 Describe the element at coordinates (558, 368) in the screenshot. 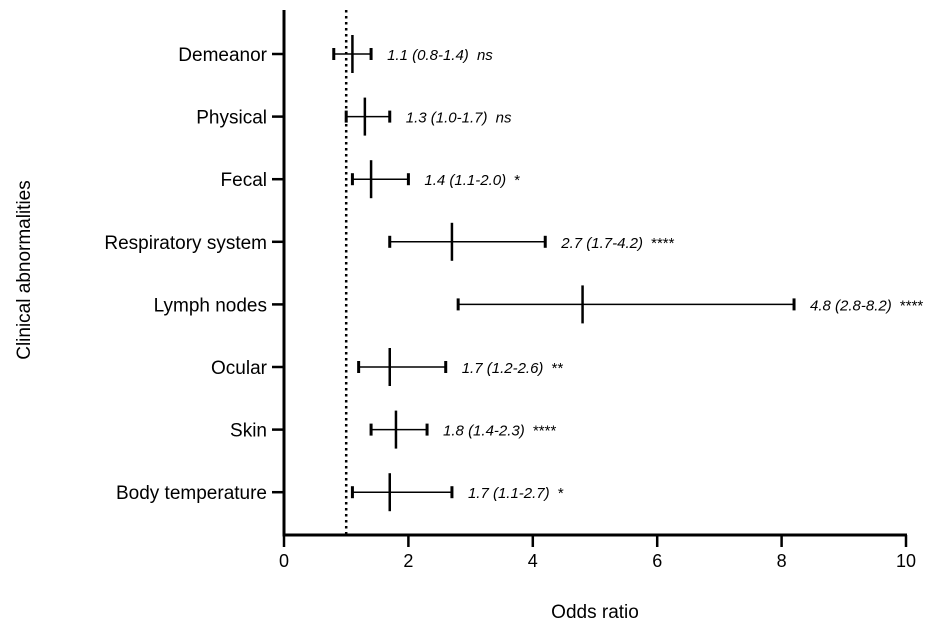

I see `significance-label: **` at that location.